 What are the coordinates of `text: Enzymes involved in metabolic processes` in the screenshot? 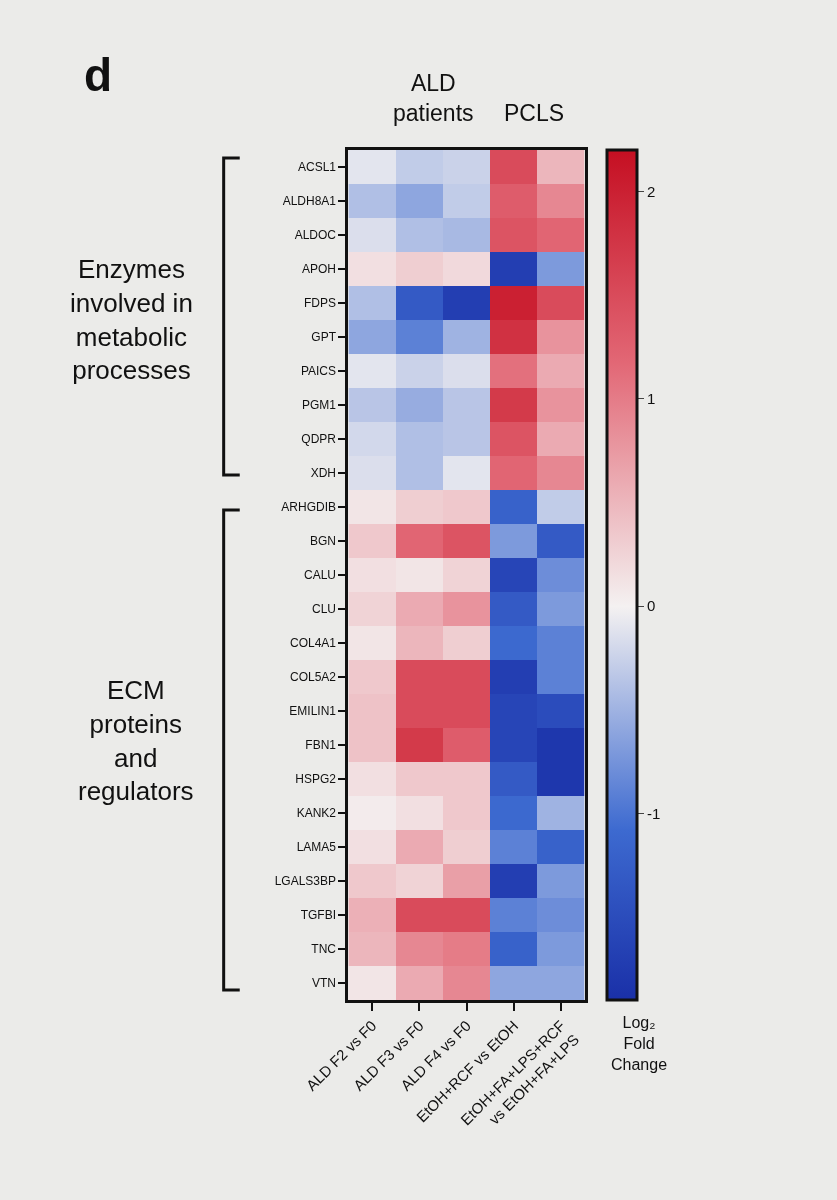 It's located at (131, 320).